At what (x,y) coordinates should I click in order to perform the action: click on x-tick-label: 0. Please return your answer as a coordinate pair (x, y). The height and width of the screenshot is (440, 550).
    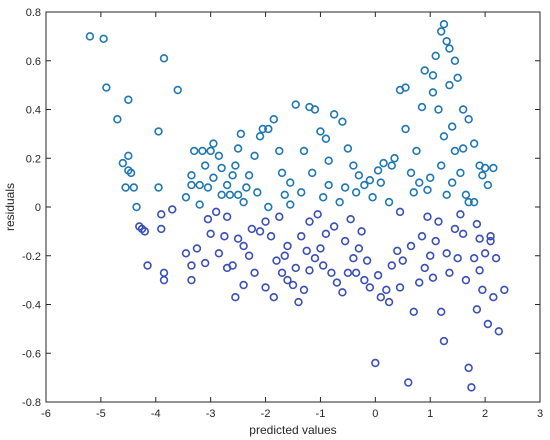
    Looking at the image, I should click on (375, 414).